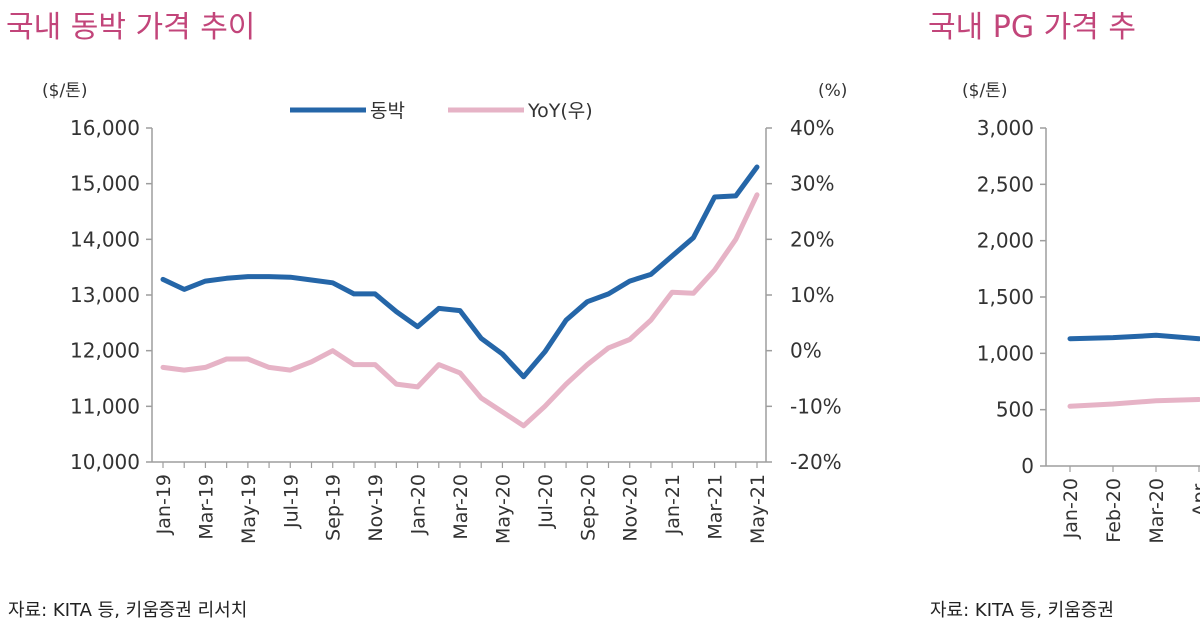 Image resolution: width=1200 pixels, height=630 pixels. Describe the element at coordinates (1133, 337) in the screenshot. I see `pg-series-line-price` at that location.